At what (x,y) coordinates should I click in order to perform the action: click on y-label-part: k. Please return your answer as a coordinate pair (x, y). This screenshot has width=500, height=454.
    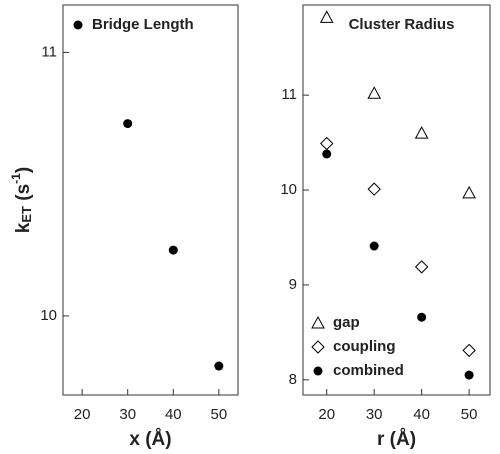
    Looking at the image, I should click on (23, 227).